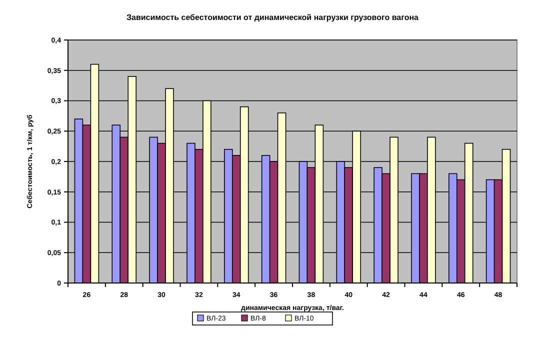 This screenshot has height=338, width=545. Describe the element at coordinates (273, 17) in the screenshot. I see `chart-title: Зависимость себестоимости от динамической нагрузки грузового вагона` at that location.